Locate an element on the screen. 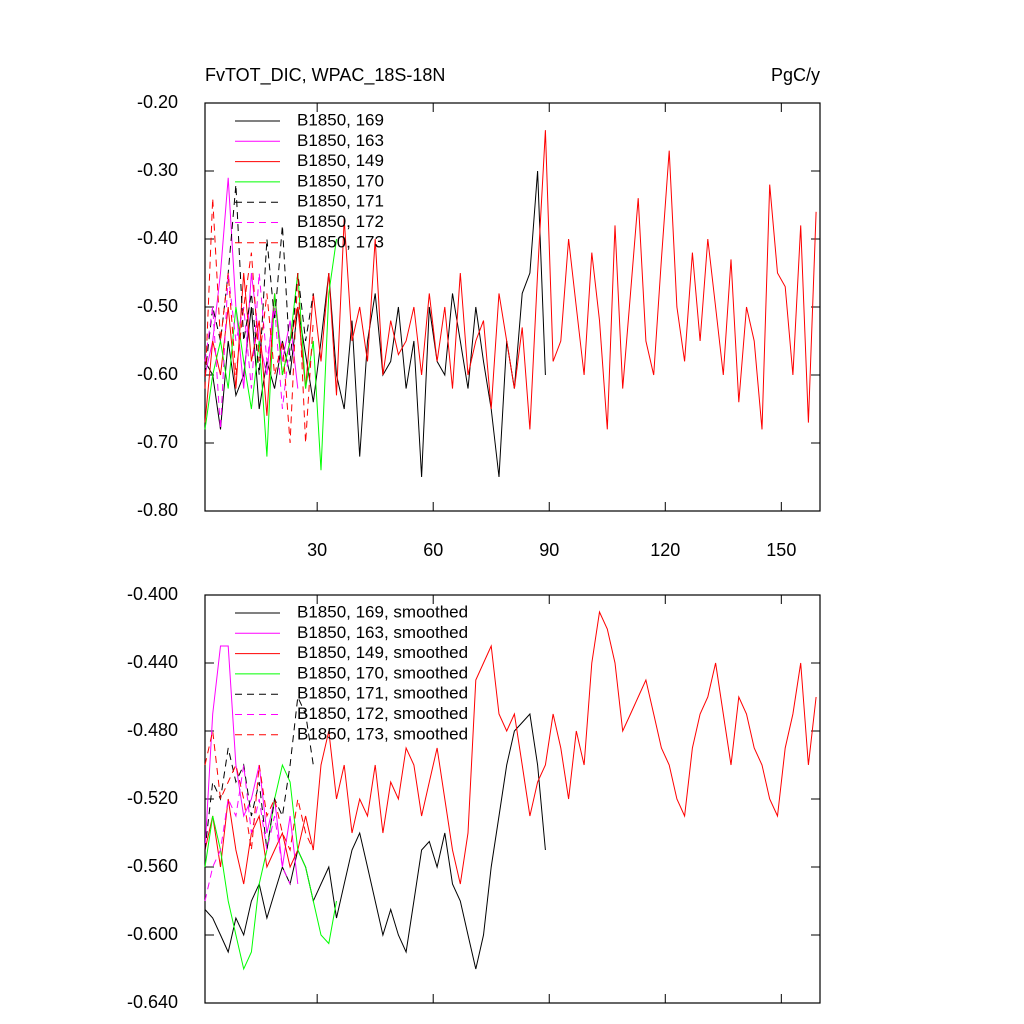 The image size is (1024, 1024). legend-label: B1850, 170 is located at coordinates (340, 180).